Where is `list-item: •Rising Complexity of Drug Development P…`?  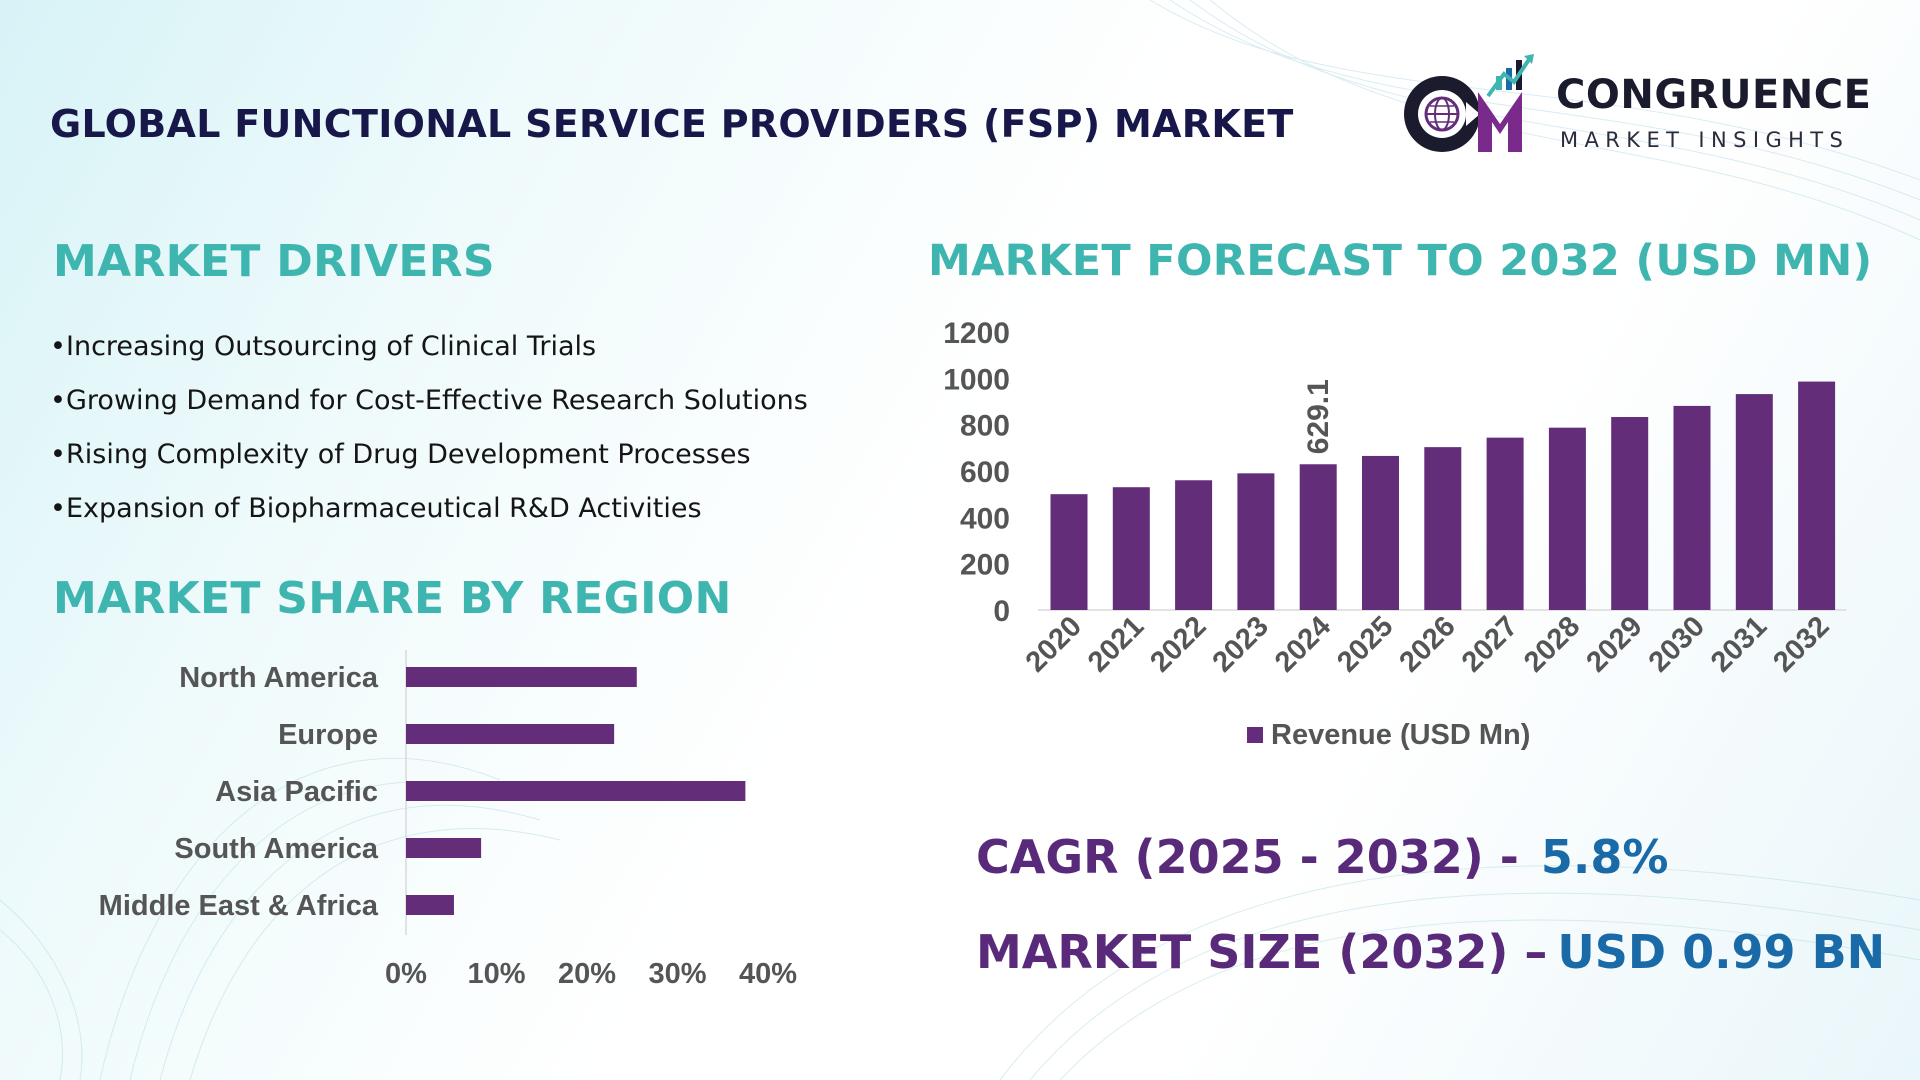 list-item: •Rising Complexity of Drug Development P… is located at coordinates (429, 463).